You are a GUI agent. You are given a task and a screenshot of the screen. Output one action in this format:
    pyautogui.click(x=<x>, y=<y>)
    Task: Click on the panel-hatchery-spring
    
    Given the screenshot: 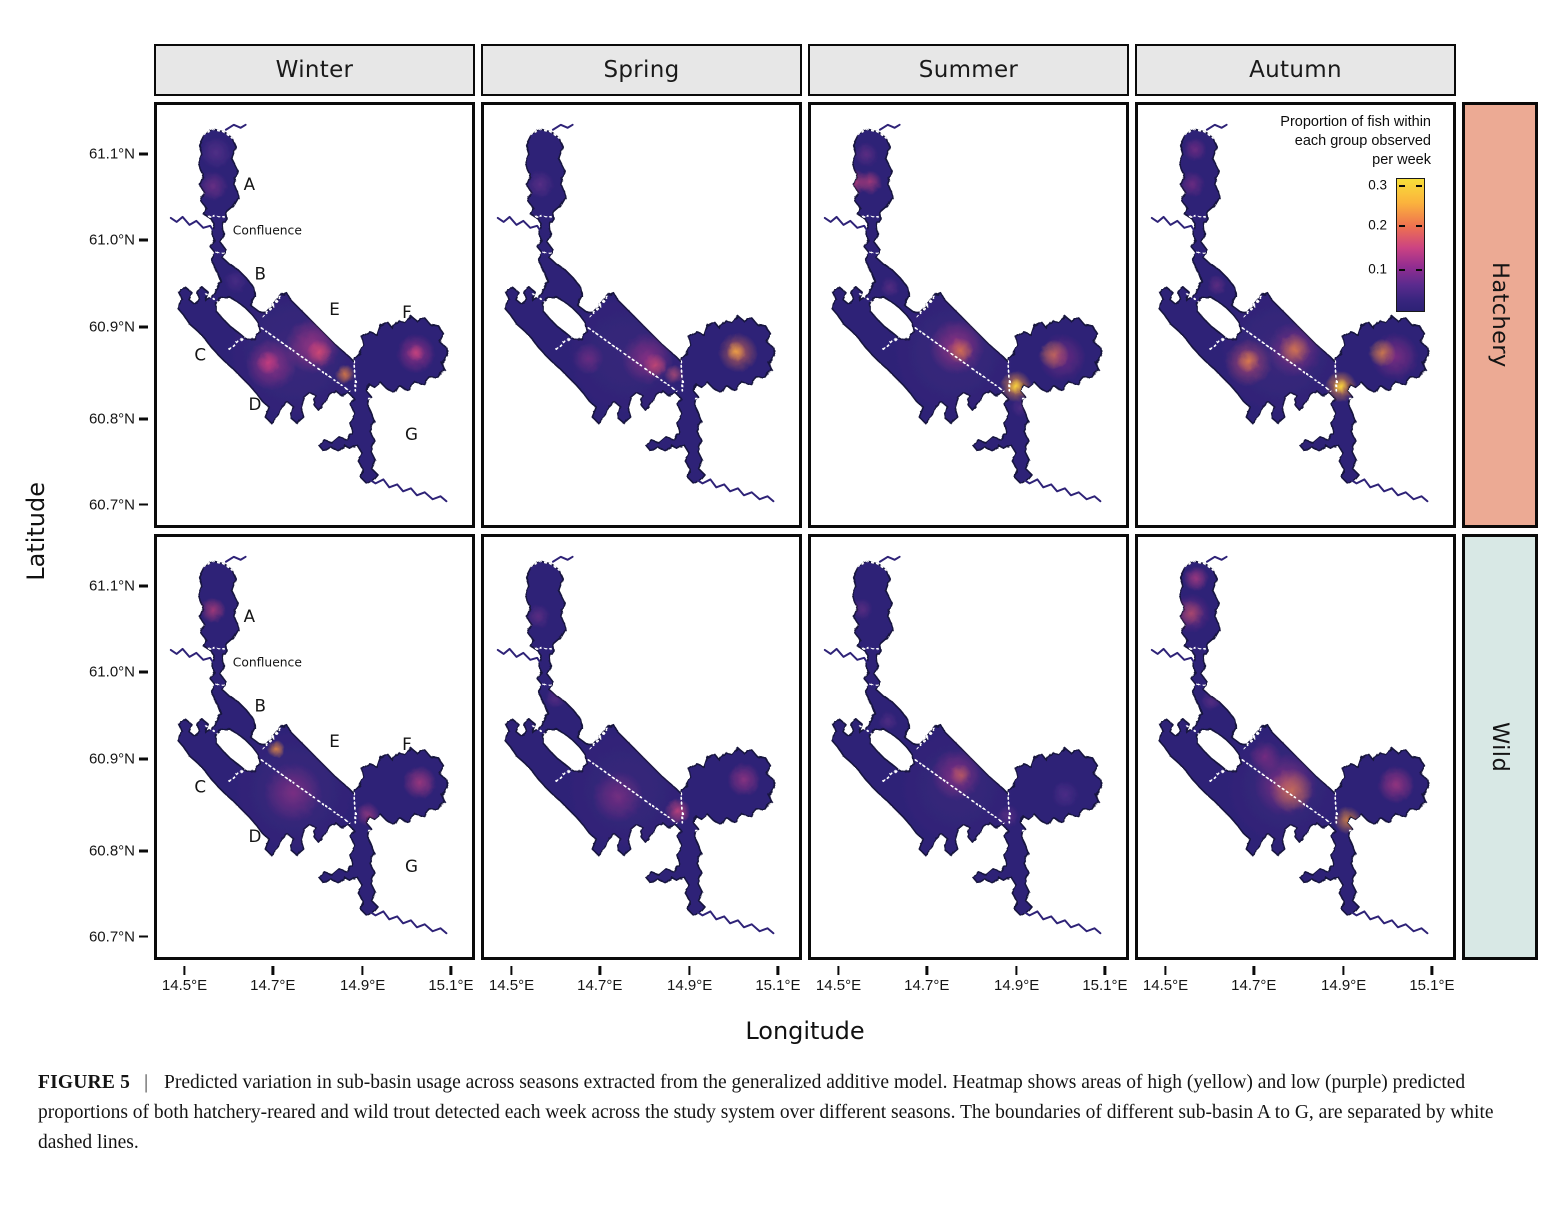 What is the action you would take?
    pyautogui.click(x=641, y=315)
    